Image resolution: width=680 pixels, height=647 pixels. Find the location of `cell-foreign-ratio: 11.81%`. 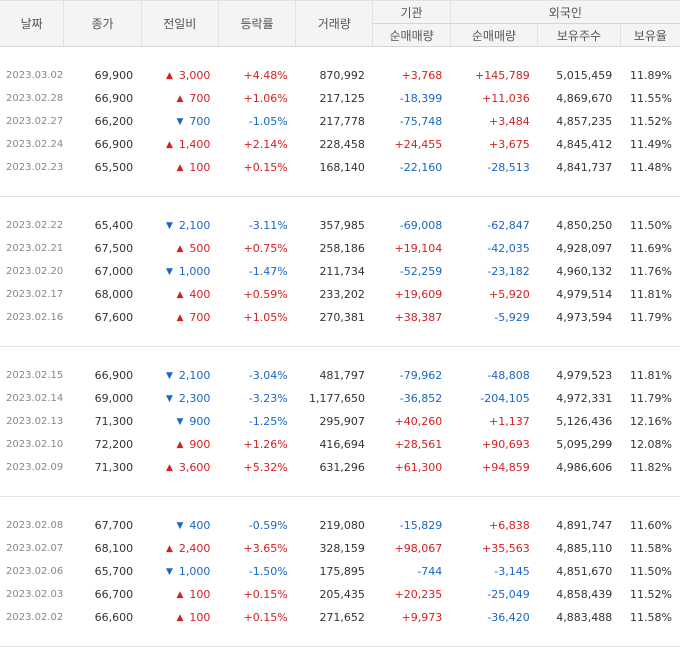

cell-foreign-ratio: 11.81% is located at coordinates (650, 294).